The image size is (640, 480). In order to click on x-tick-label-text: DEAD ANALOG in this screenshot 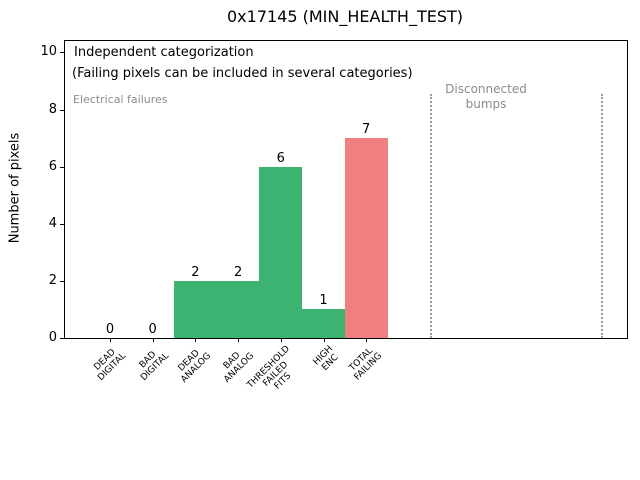, I will do `click(195, 366)`.